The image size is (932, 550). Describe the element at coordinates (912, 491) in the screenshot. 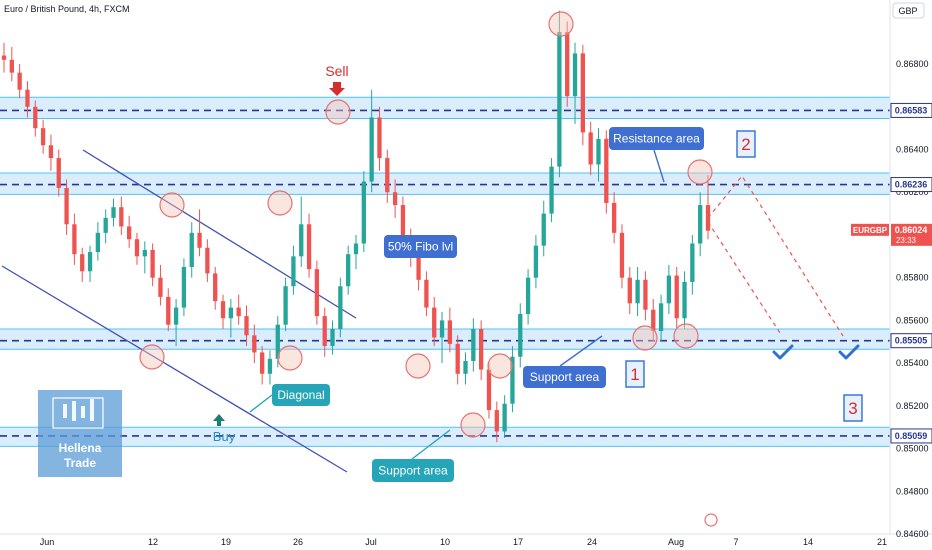

I see `y-tick-label: 0.84800` at that location.